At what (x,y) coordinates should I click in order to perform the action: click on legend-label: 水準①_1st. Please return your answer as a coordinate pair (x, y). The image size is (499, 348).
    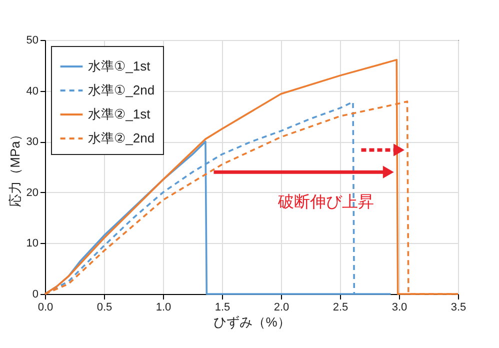
    Looking at the image, I should click on (119, 66).